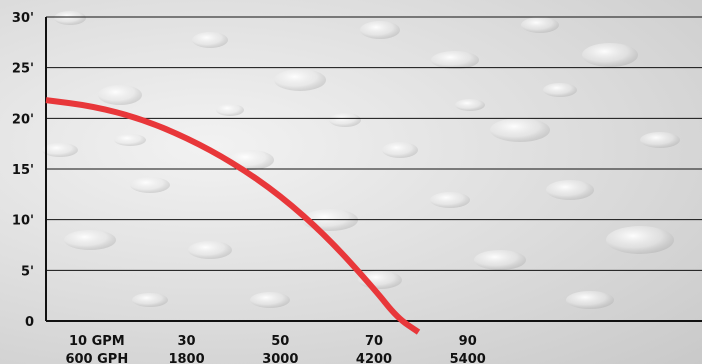 The height and width of the screenshot is (364, 702). What do you see at coordinates (374, 341) in the screenshot?
I see `x-tick-label-gpm: 70` at bounding box center [374, 341].